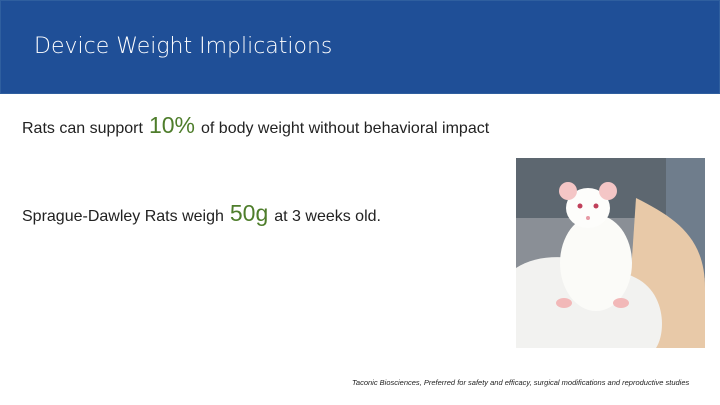  I want to click on text: at 3 weeks old., so click(327, 216).